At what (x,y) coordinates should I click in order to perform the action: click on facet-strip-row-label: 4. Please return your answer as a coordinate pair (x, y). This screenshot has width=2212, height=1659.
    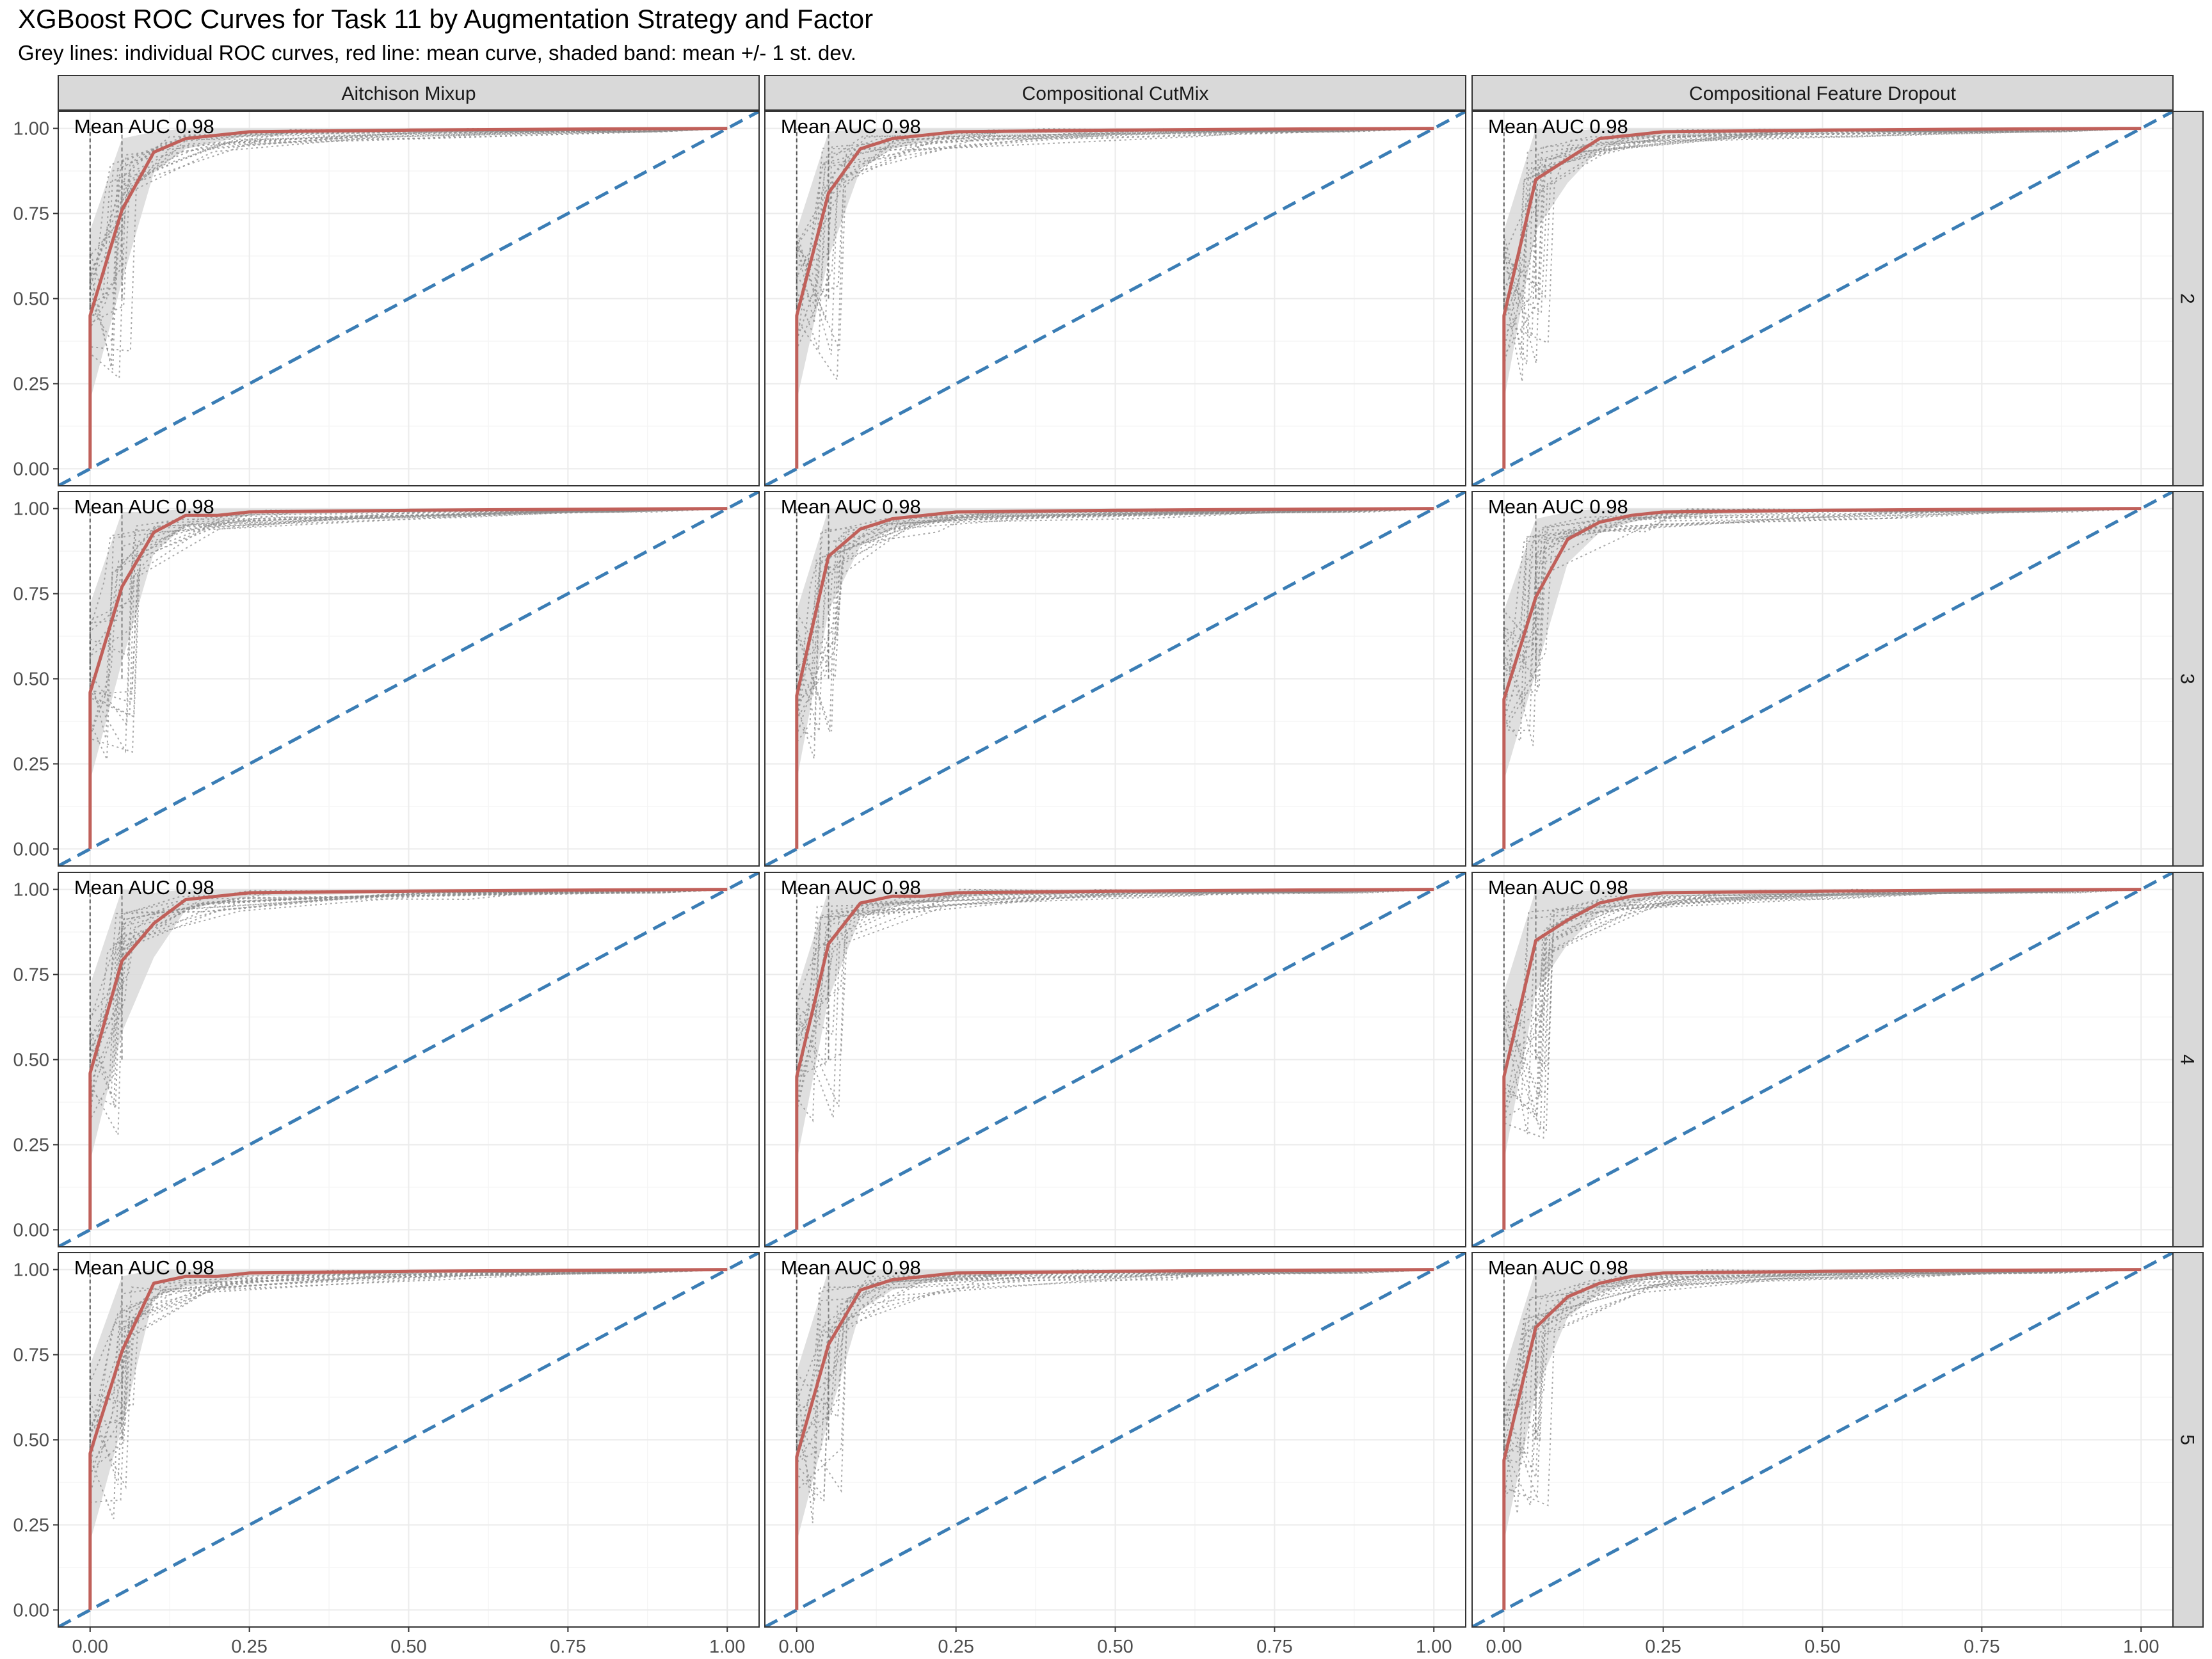
    Looking at the image, I should click on (2187, 1059).